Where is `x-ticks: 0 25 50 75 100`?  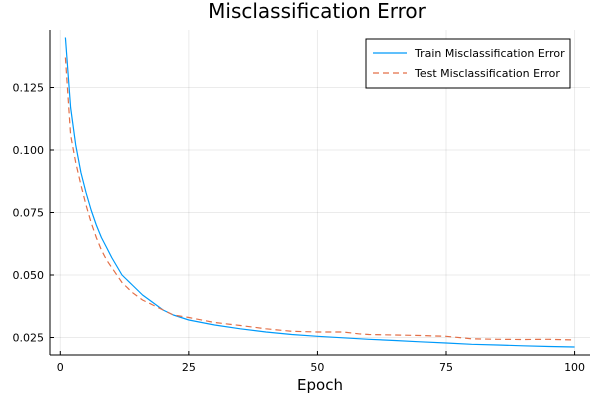
x-ticks: 0 25 50 75 100 is located at coordinates (321, 362).